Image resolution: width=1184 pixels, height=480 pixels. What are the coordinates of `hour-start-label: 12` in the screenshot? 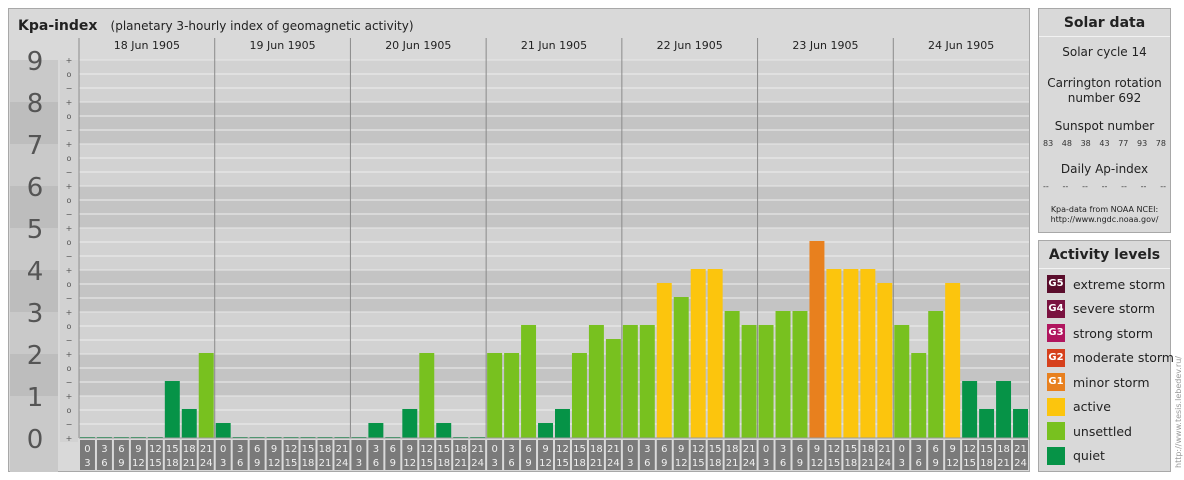 It's located at (698, 449).